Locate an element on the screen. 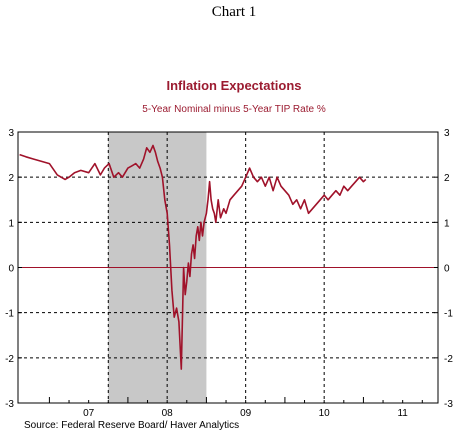 This screenshot has height=439, width=468. y-tick-label-left: 0 is located at coordinates (11, 269).